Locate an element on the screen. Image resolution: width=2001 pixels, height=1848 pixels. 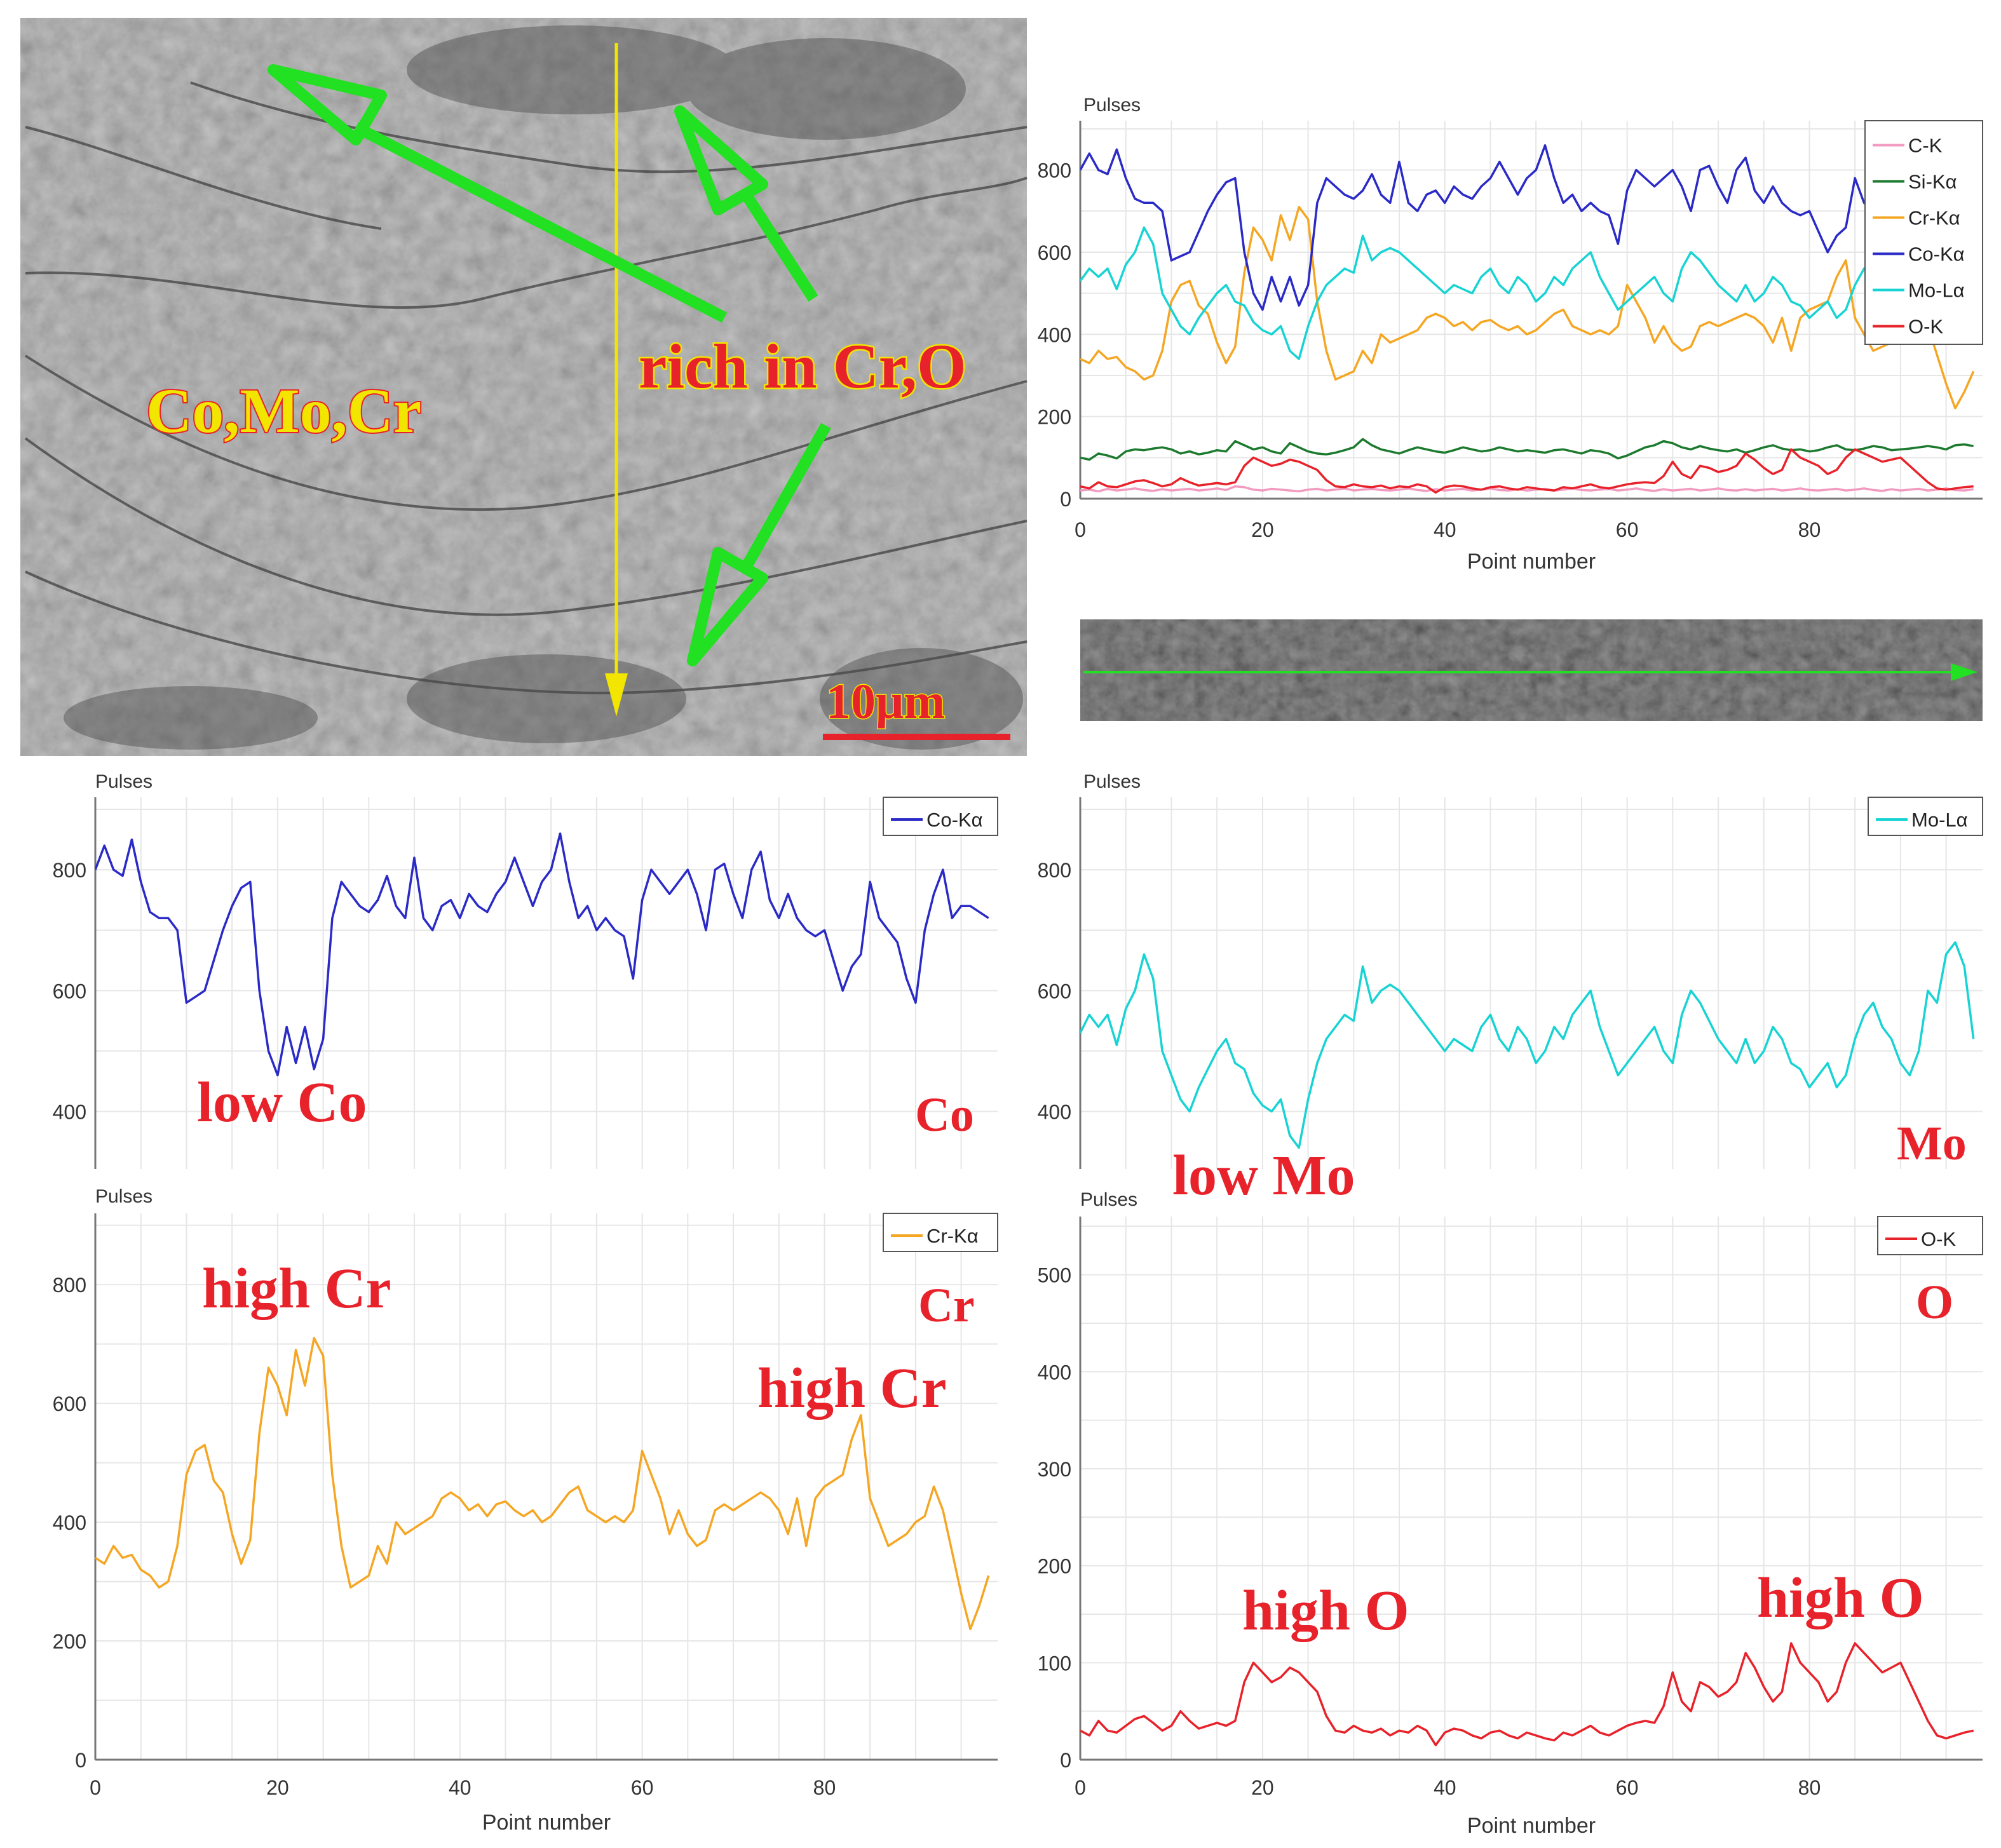
chart-combined-ytick-label: 200 is located at coordinates (1054, 417).